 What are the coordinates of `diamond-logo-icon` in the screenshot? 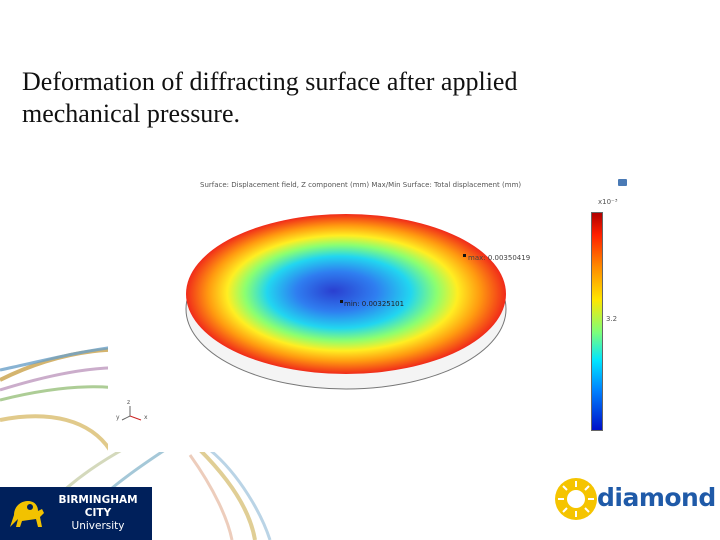 It's located at (576, 499).